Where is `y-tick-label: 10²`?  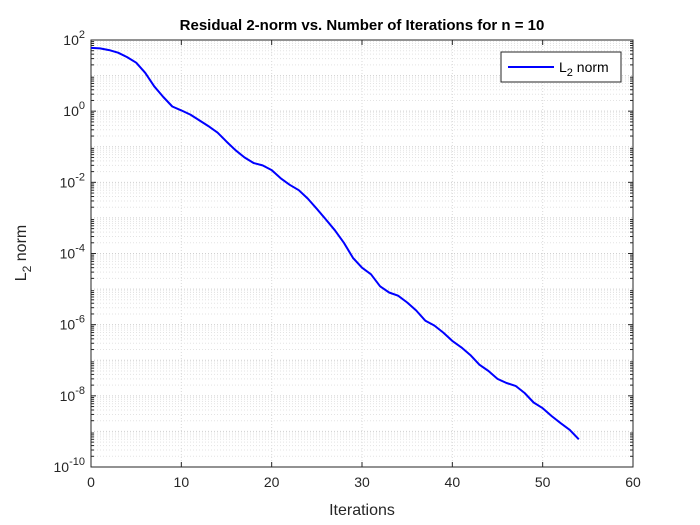 y-tick-label: 10² is located at coordinates (74, 38).